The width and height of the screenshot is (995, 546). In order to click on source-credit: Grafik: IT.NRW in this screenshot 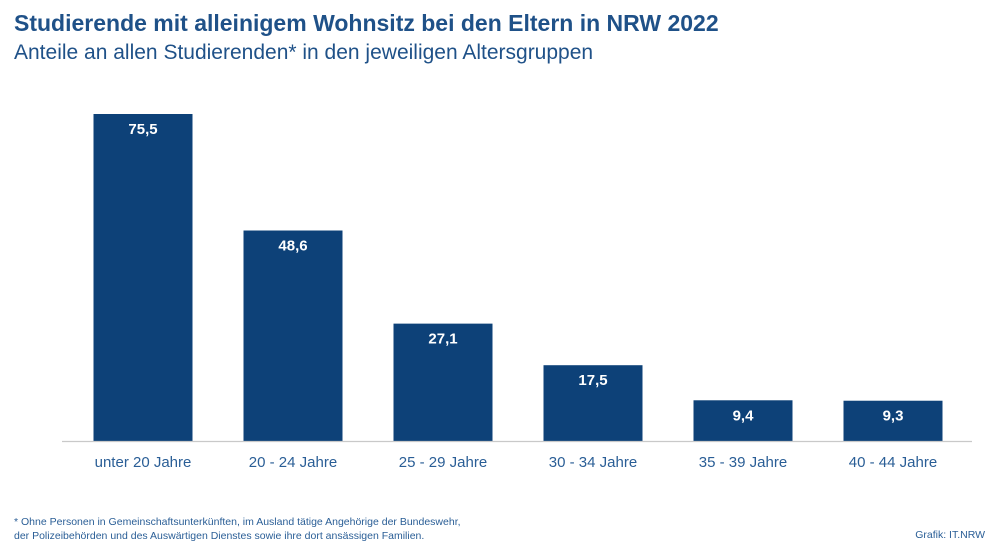, I will do `click(950, 535)`.